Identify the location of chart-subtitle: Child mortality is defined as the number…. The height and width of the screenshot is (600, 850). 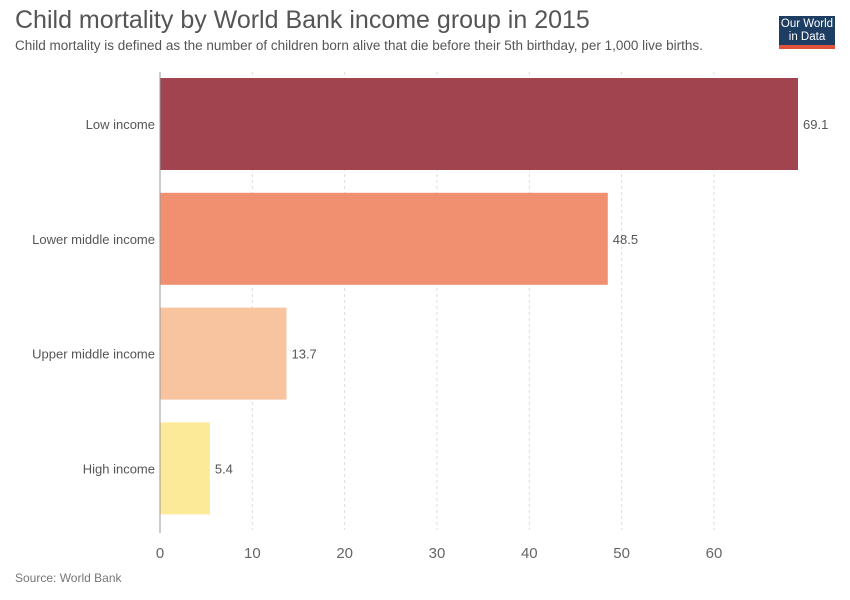
(359, 45).